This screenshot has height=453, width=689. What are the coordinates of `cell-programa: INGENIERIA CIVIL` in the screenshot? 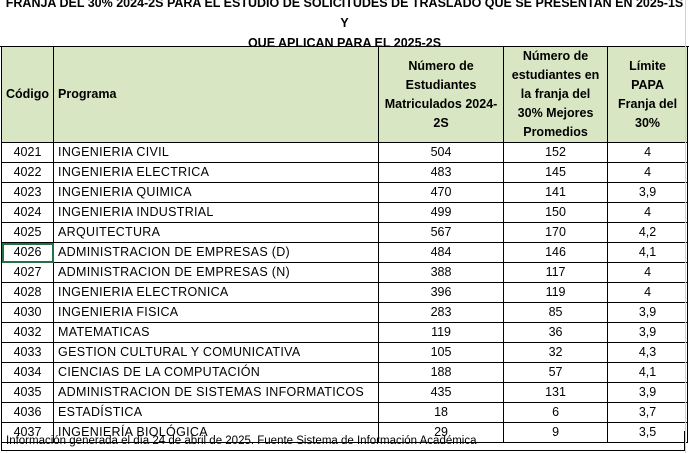 It's located at (216, 152).